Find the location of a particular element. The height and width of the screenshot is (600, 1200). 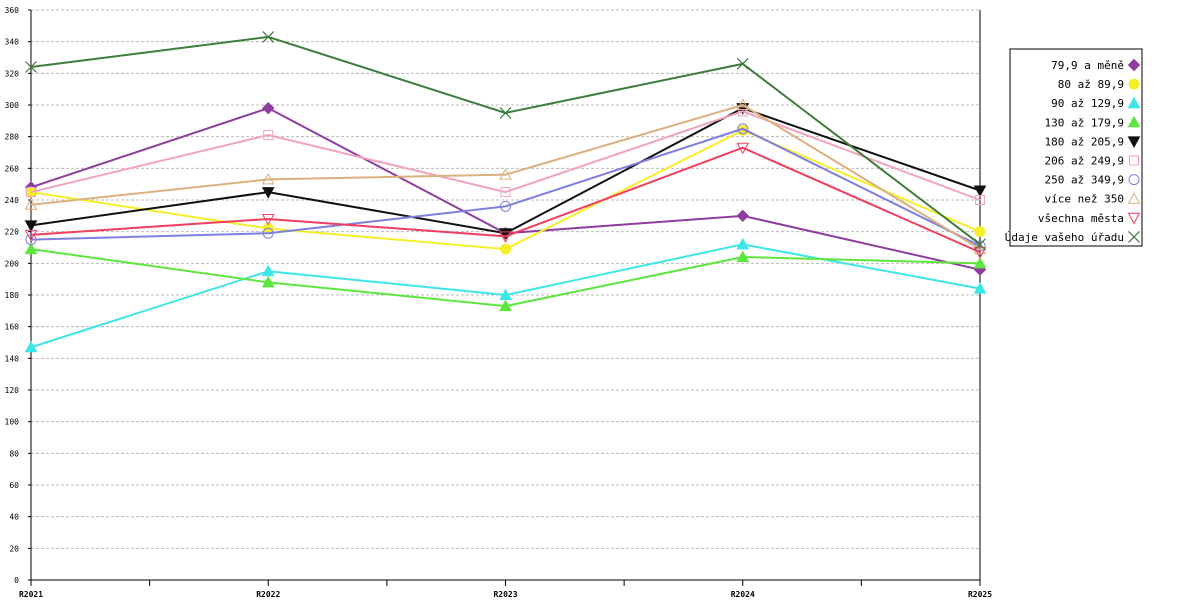

legend-label: Údaje vašeho úřadu is located at coordinates (1064, 237).